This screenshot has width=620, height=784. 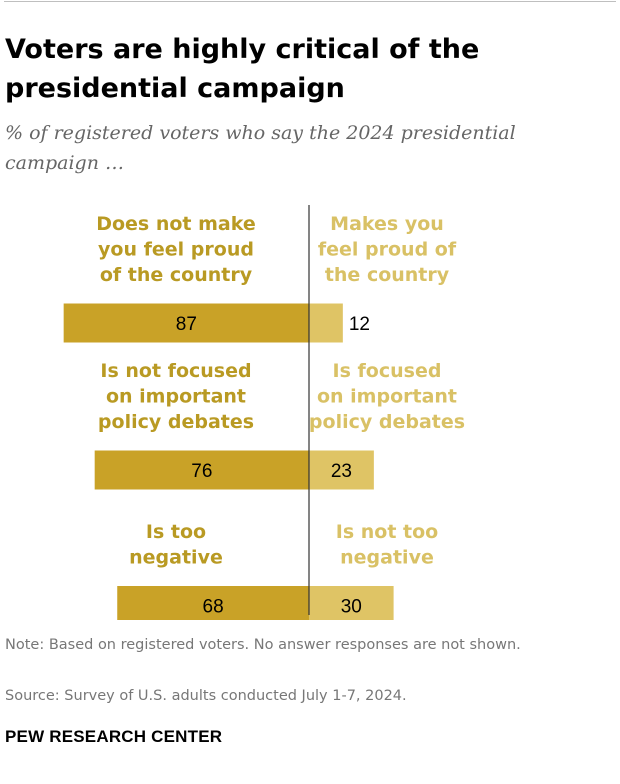 I want to click on bar-negative-value-label: 87, so click(x=186, y=324).